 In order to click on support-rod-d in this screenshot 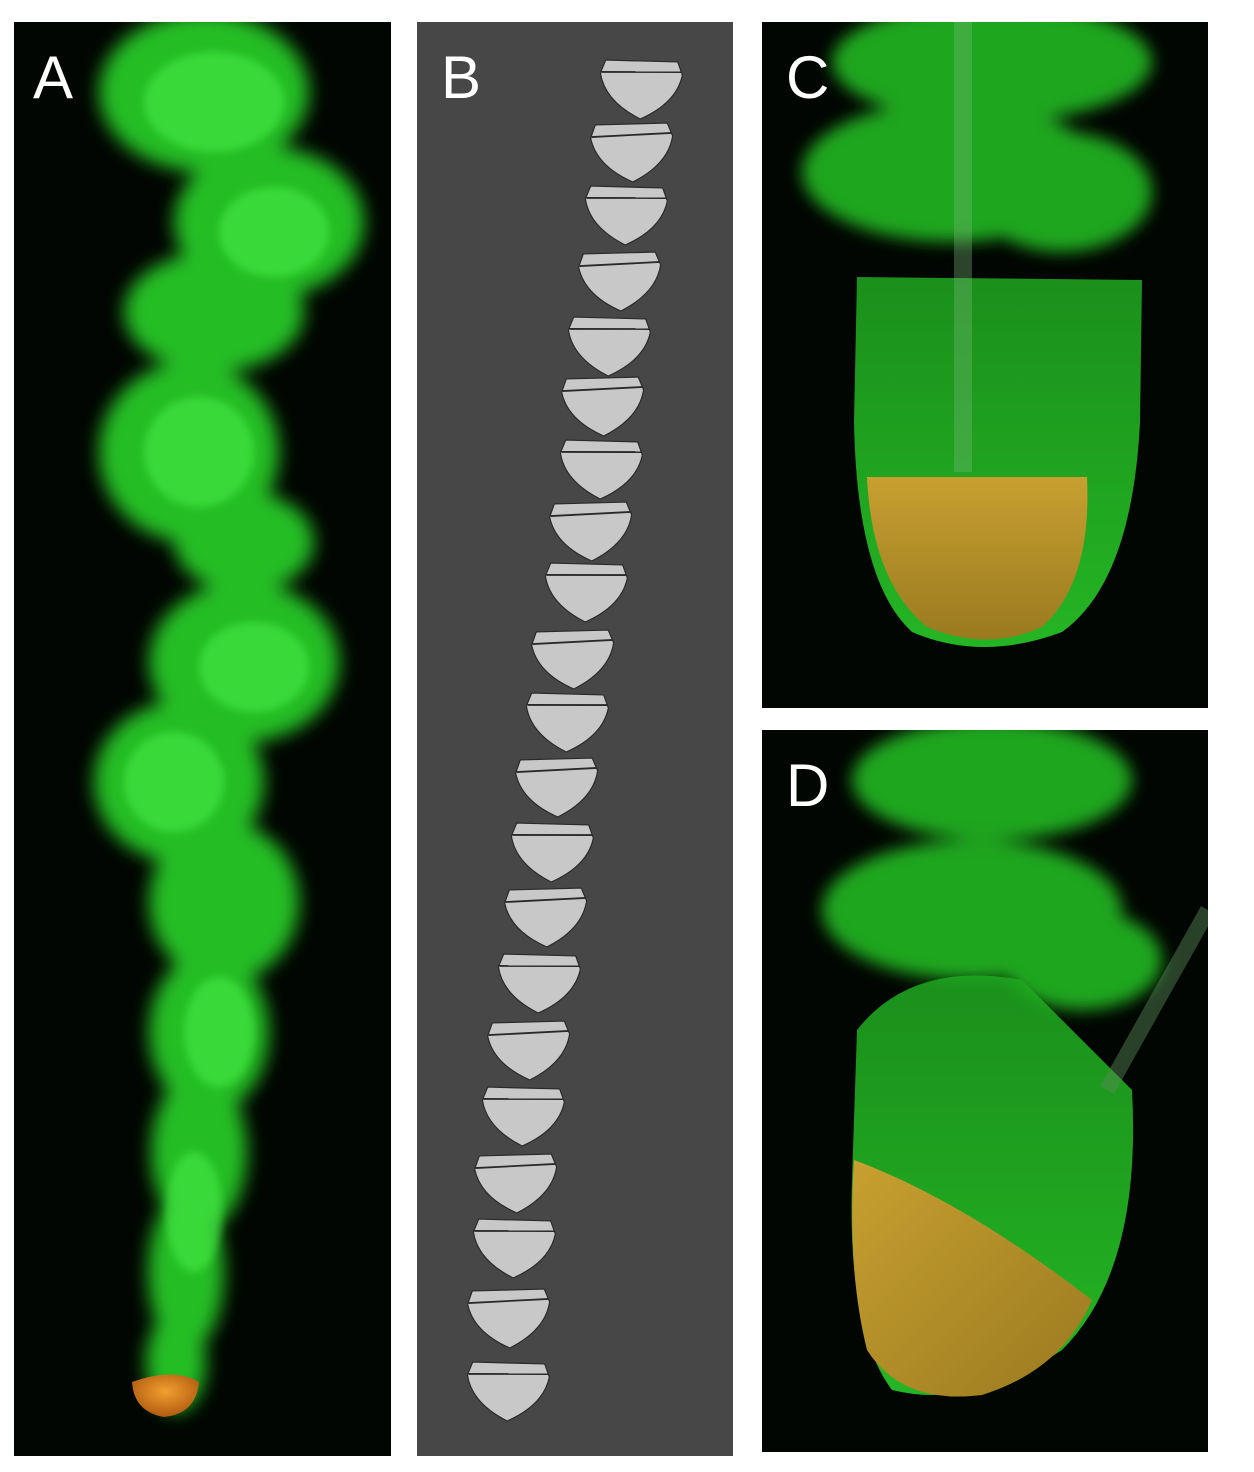, I will do `click(1154, 1000)`.